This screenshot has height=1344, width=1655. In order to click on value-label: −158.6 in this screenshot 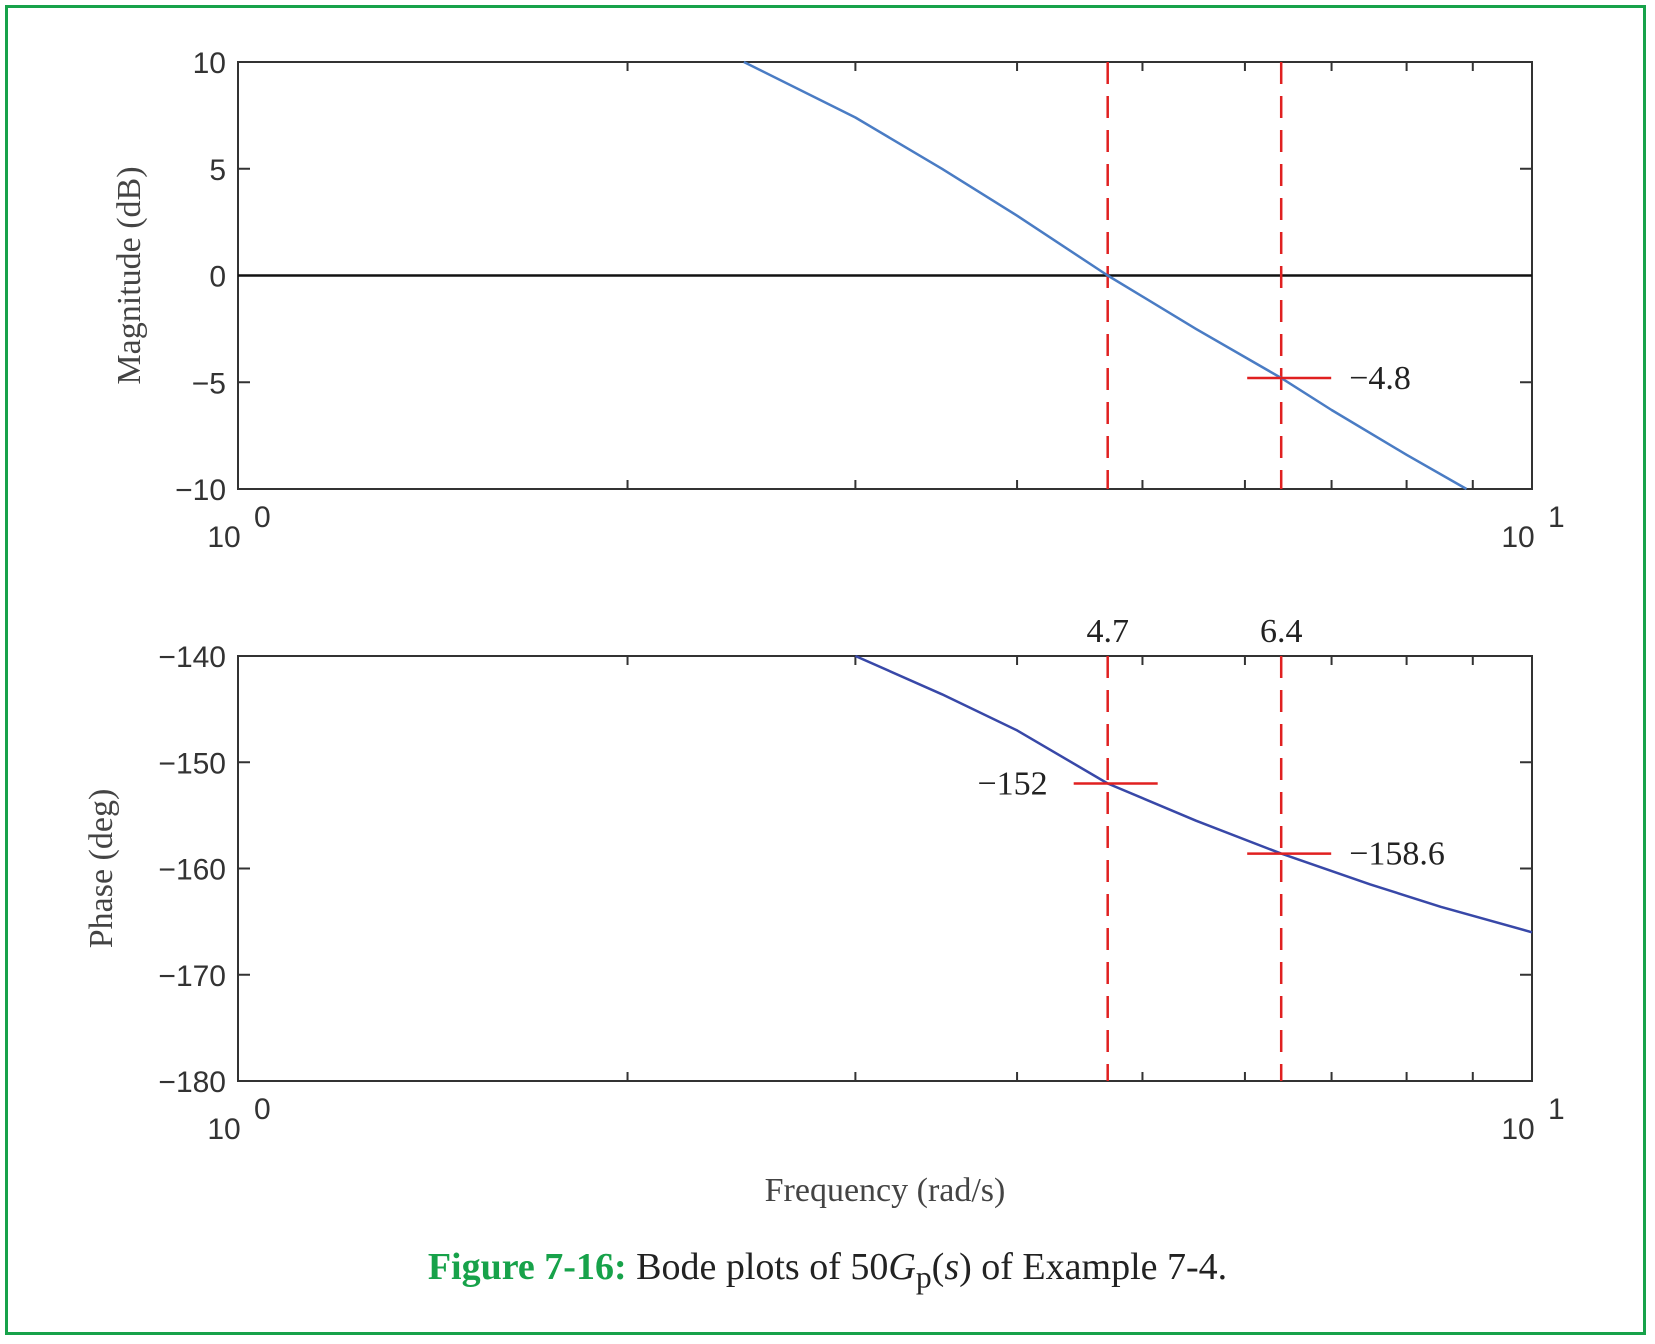, I will do `click(1397, 854)`.